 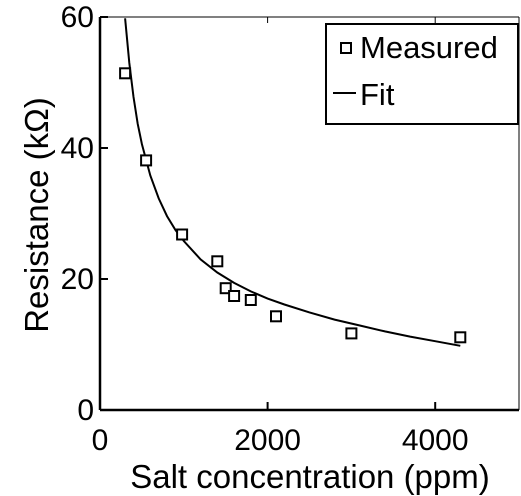 What do you see at coordinates (77, 148) in the screenshot?
I see `y-tick-label: 40` at bounding box center [77, 148].